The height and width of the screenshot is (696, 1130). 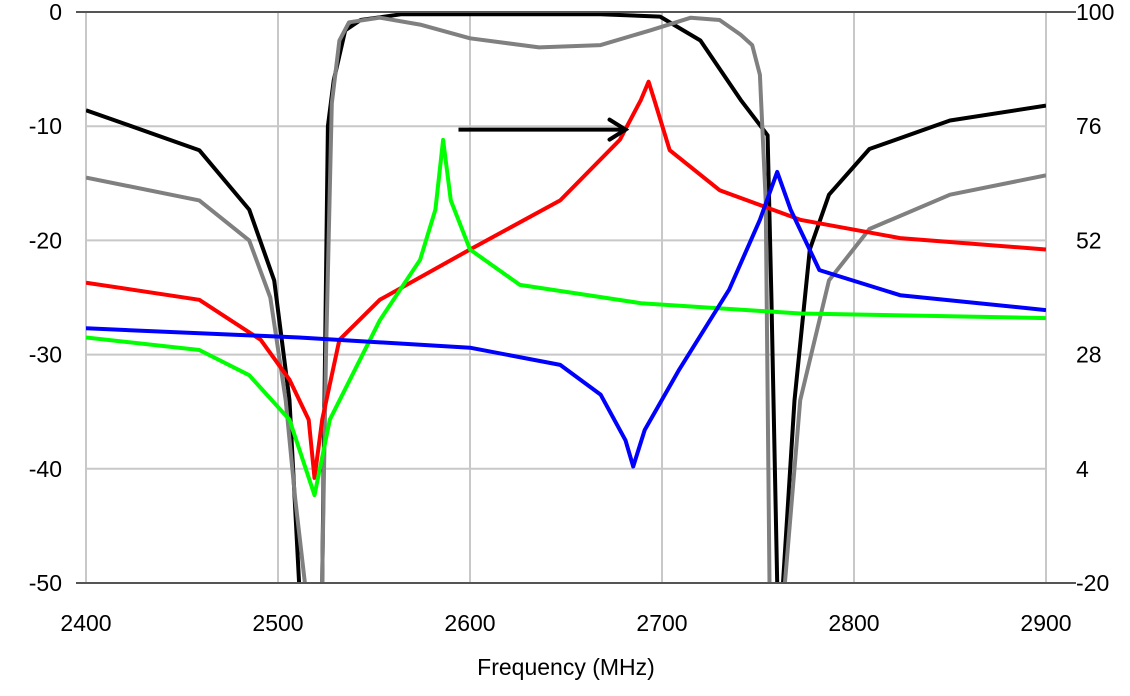 What do you see at coordinates (277, 623) in the screenshot?
I see `x-tick-label: 2500` at bounding box center [277, 623].